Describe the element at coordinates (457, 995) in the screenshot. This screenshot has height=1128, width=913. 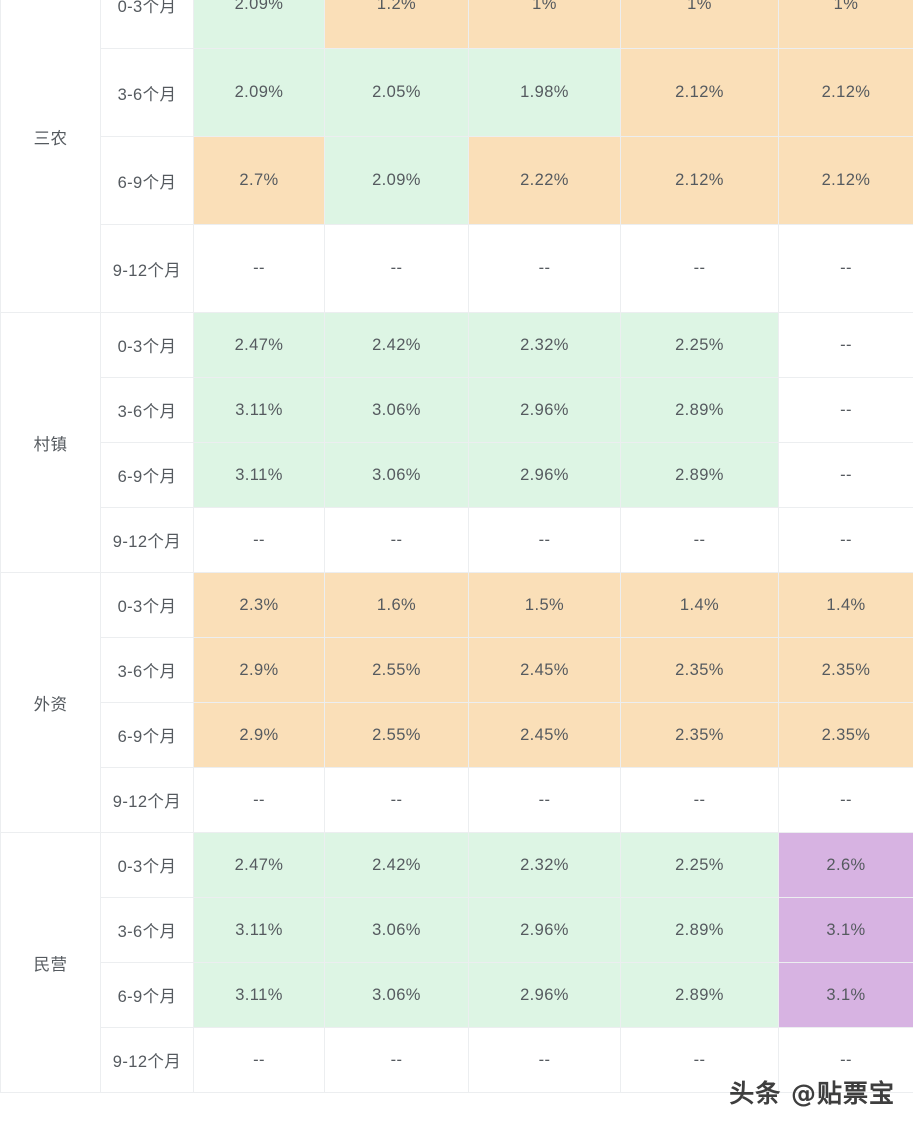
I see `table-row: 6-9个月 3.11% 3.06% 2.96% 2.89% 3.1%` at that location.